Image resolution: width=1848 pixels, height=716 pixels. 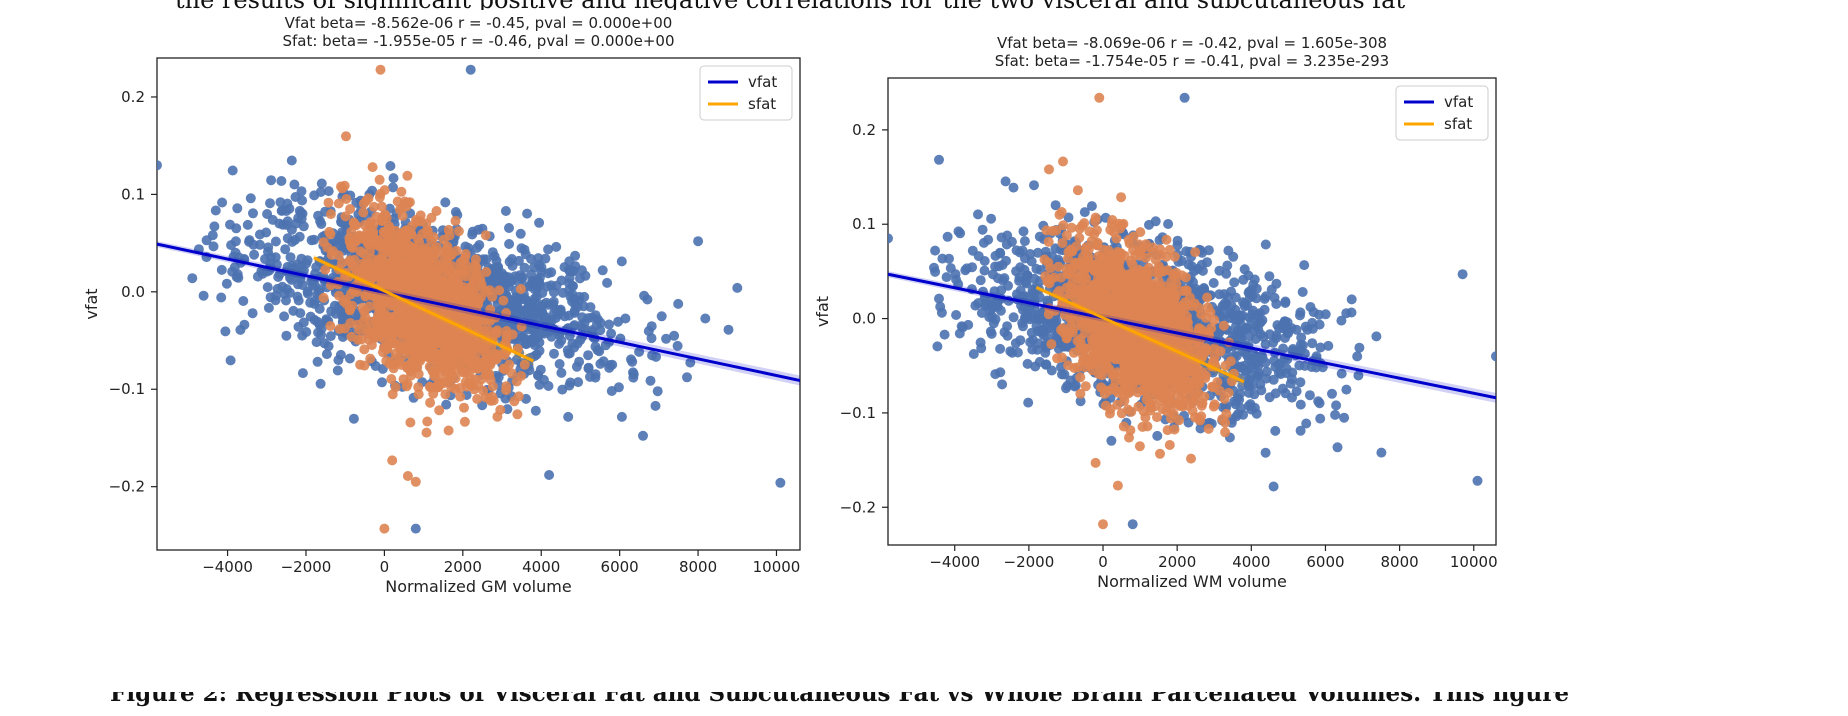 I want to click on x-tick-label: 2000, so click(x=463, y=567).